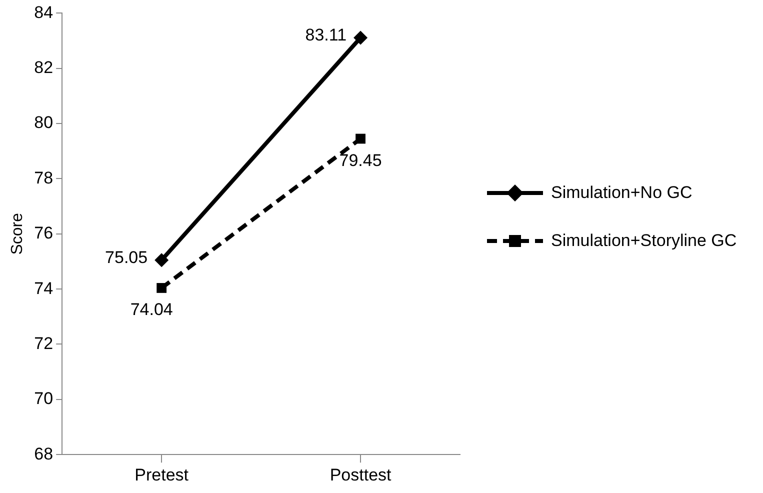  I want to click on data-label: 79.45, so click(360, 160).